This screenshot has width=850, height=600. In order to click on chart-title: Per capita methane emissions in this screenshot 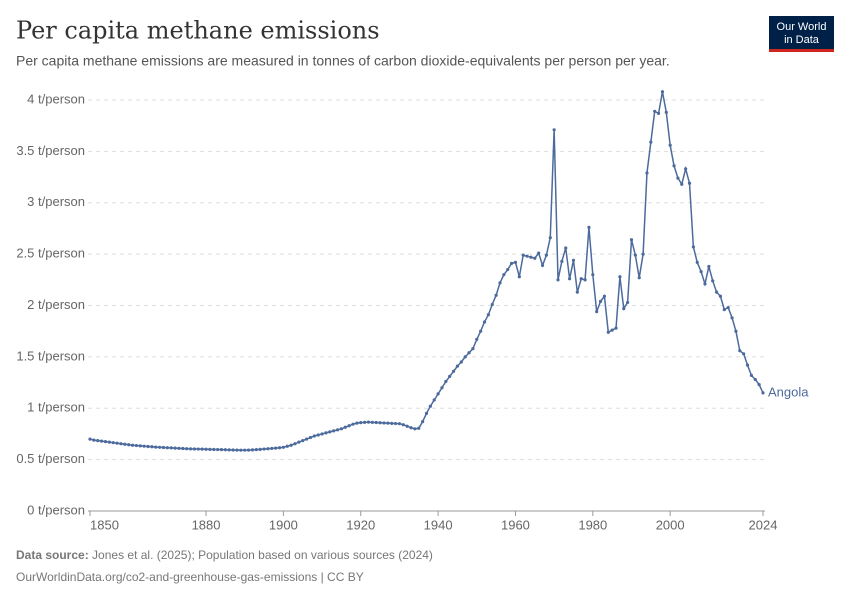, I will do `click(198, 31)`.